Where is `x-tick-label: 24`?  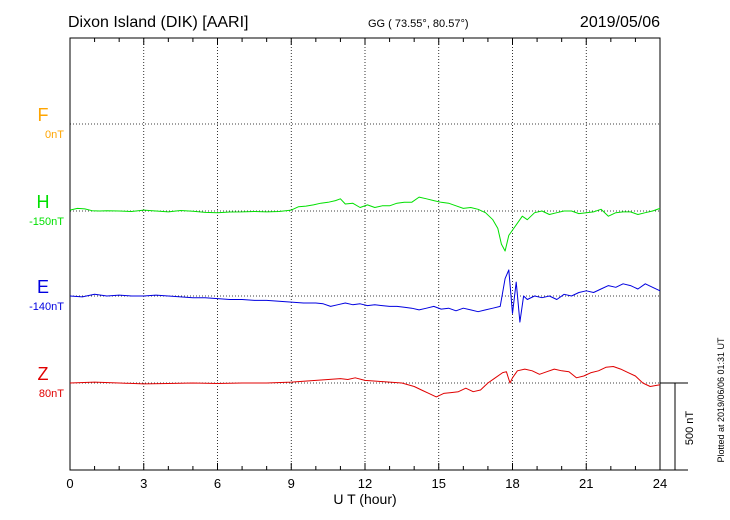
x-tick-label: 24 is located at coordinates (660, 483).